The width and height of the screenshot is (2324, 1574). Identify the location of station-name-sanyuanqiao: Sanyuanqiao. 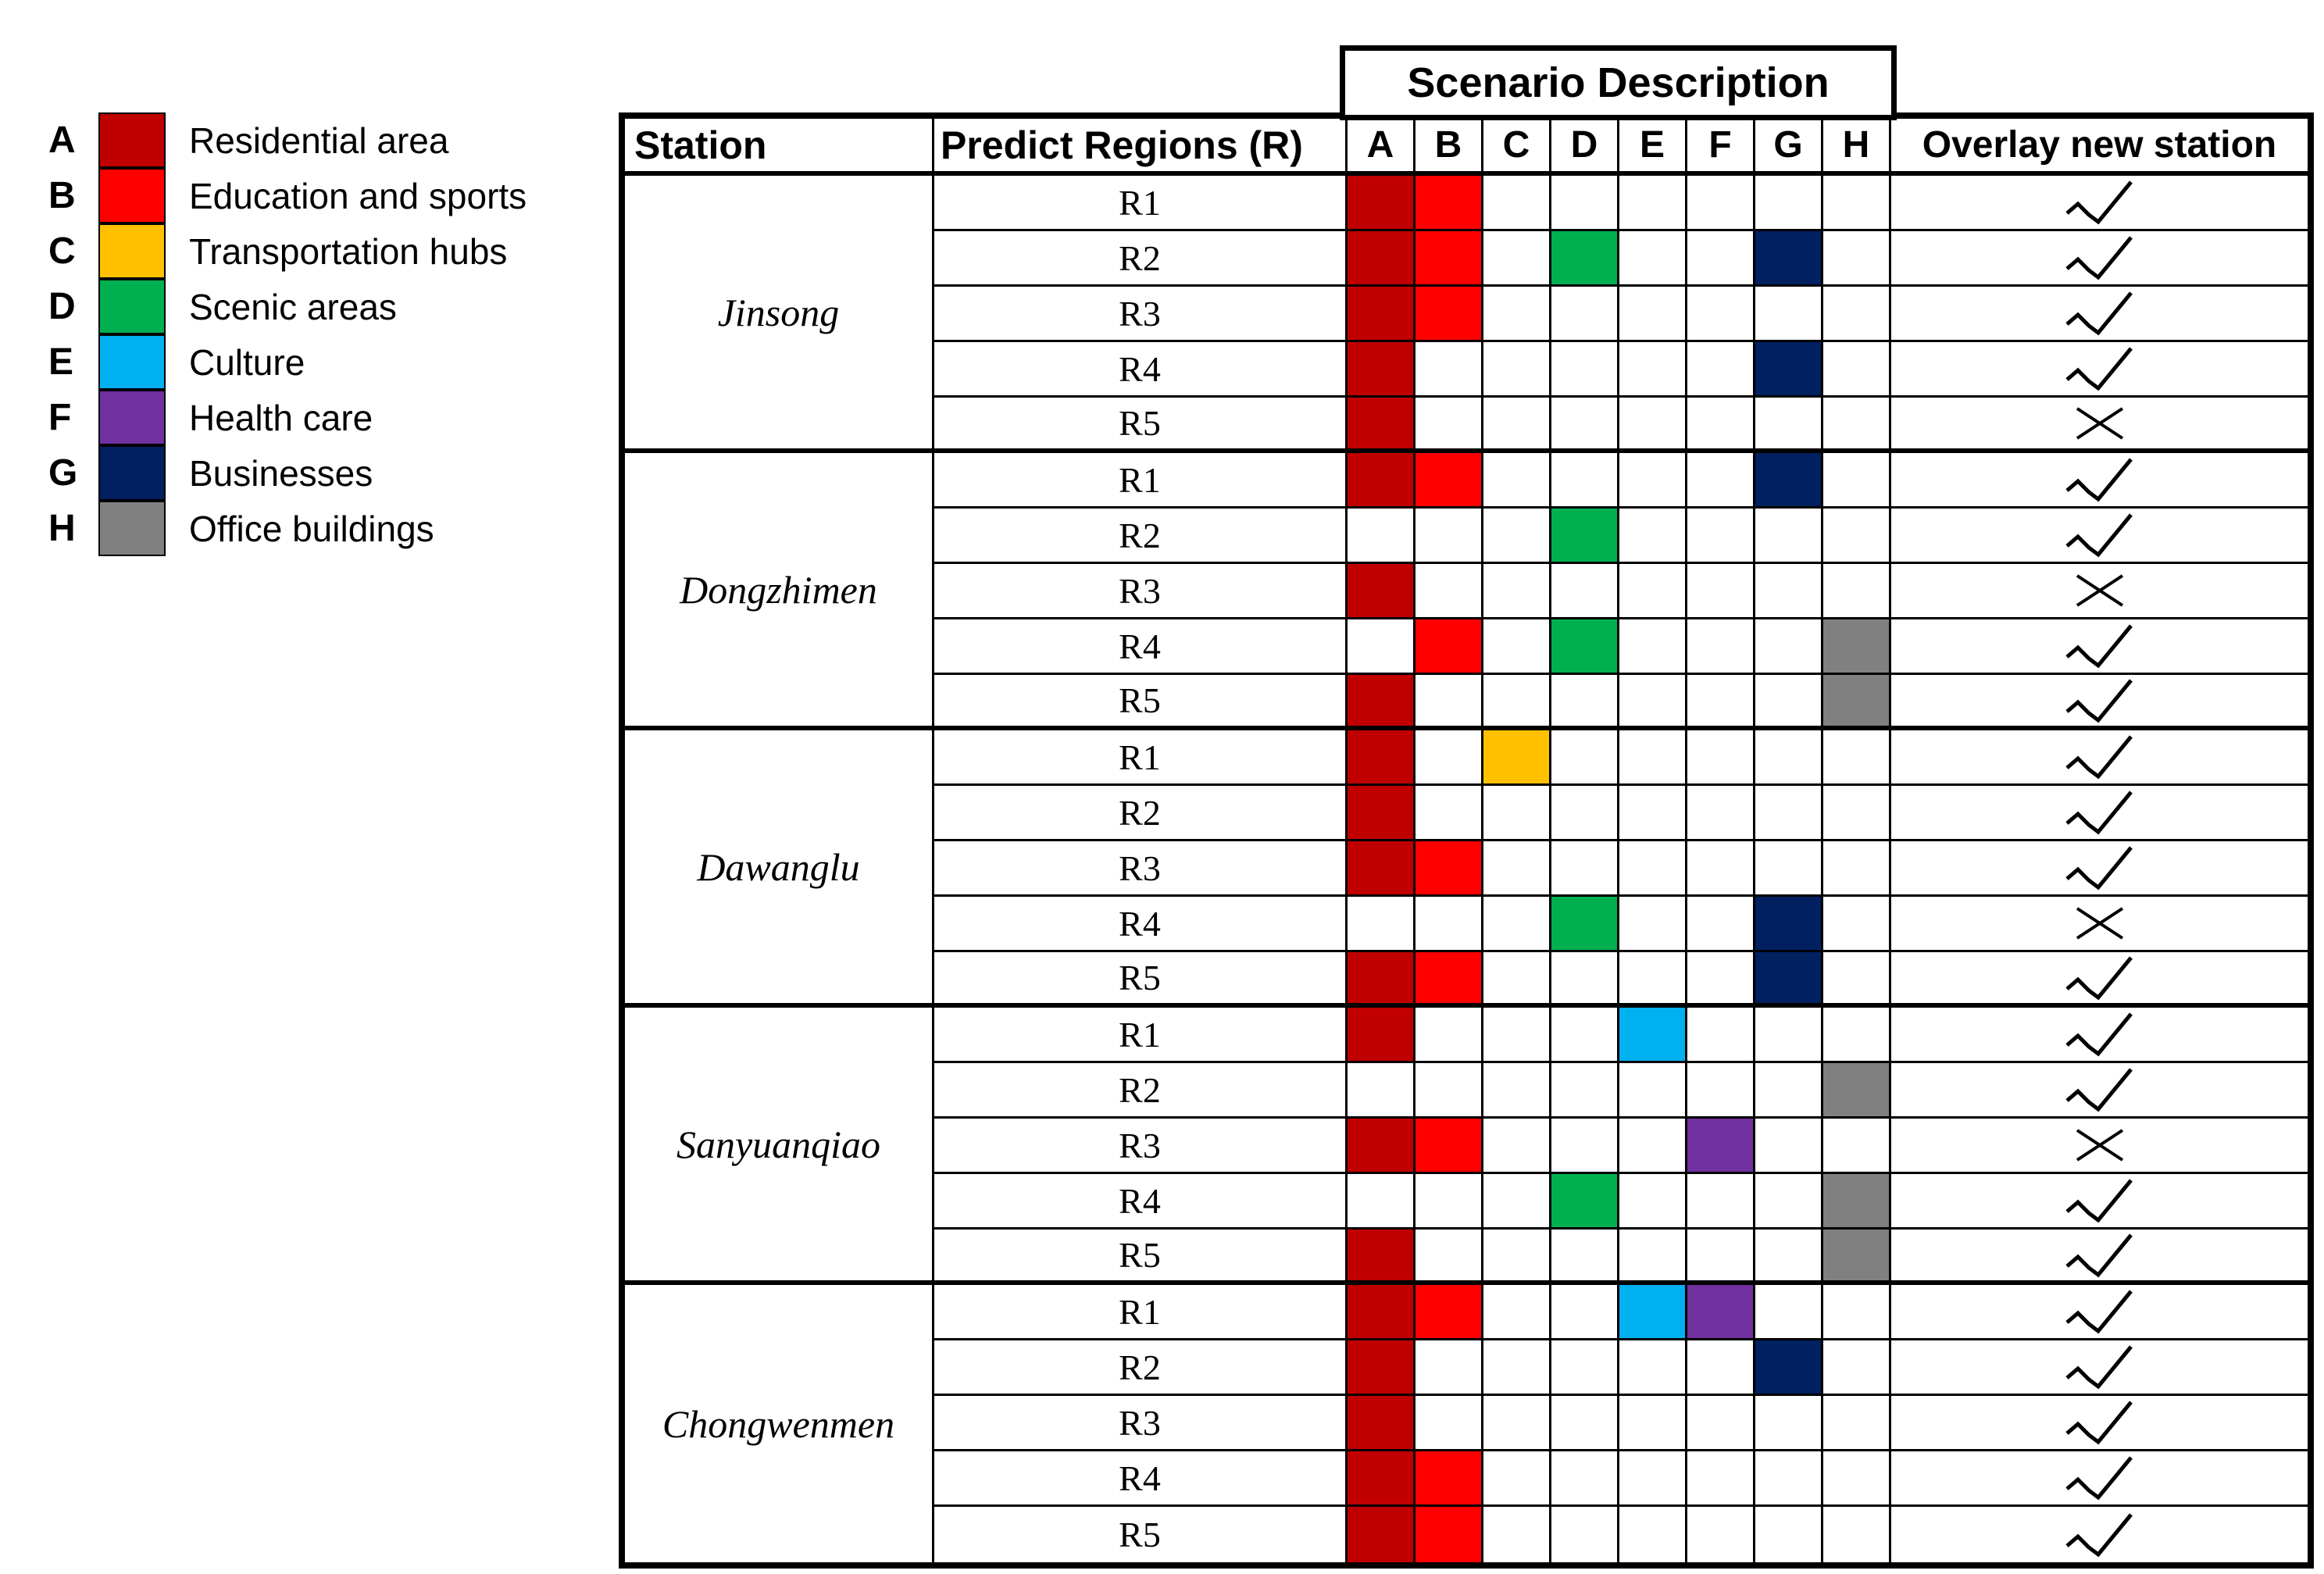
(779, 1146).